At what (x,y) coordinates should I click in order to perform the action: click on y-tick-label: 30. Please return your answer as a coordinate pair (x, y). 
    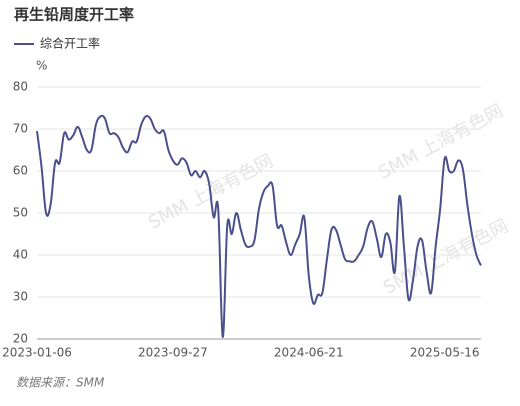
    Looking at the image, I should click on (20, 297).